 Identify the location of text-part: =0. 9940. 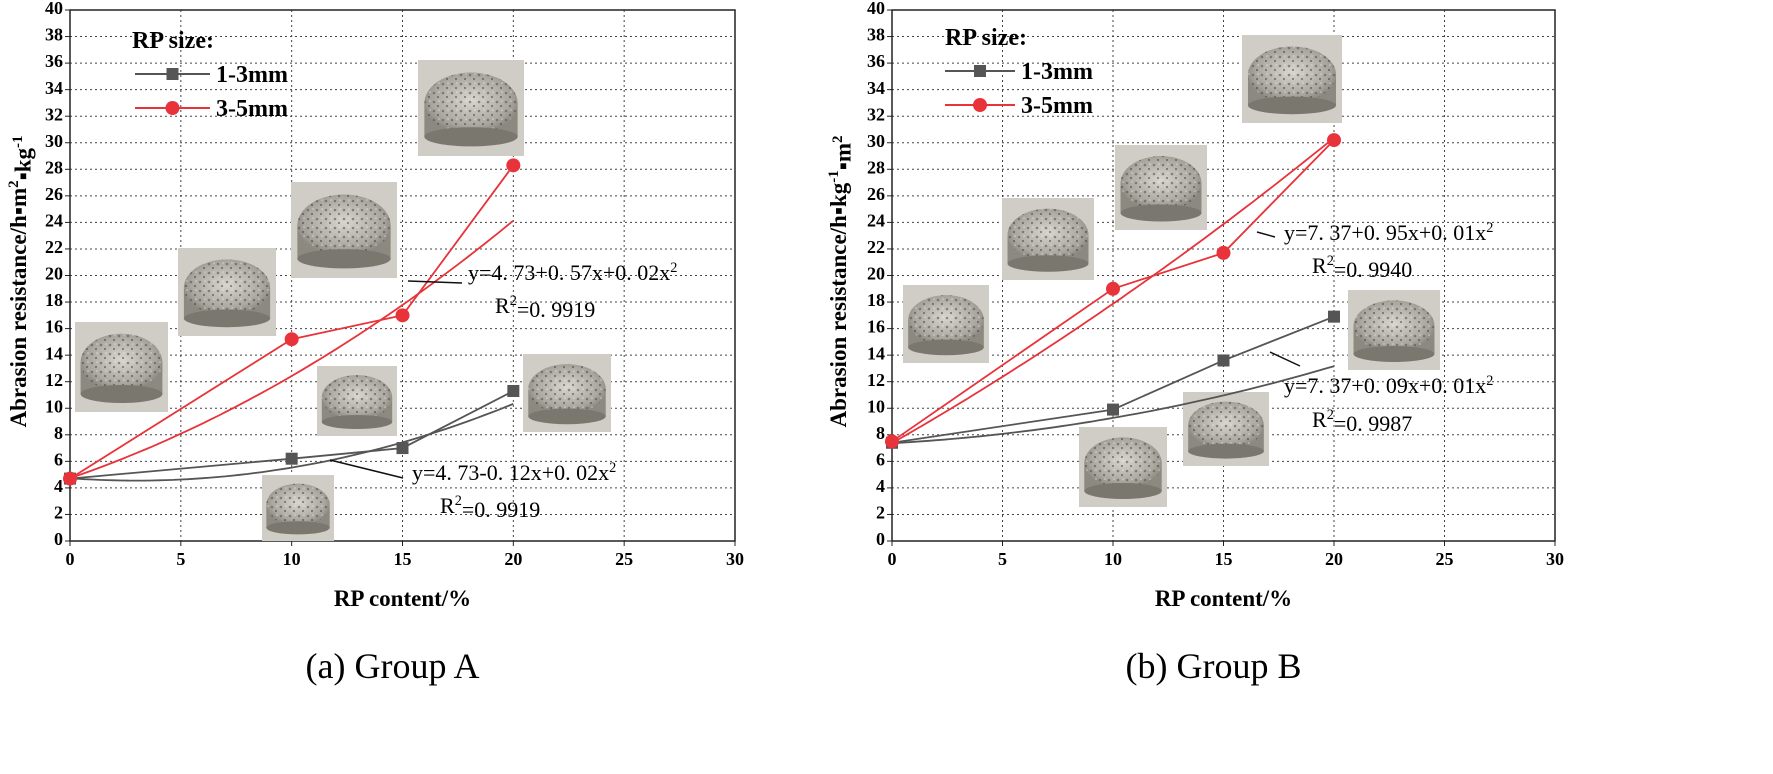
(1373, 269).